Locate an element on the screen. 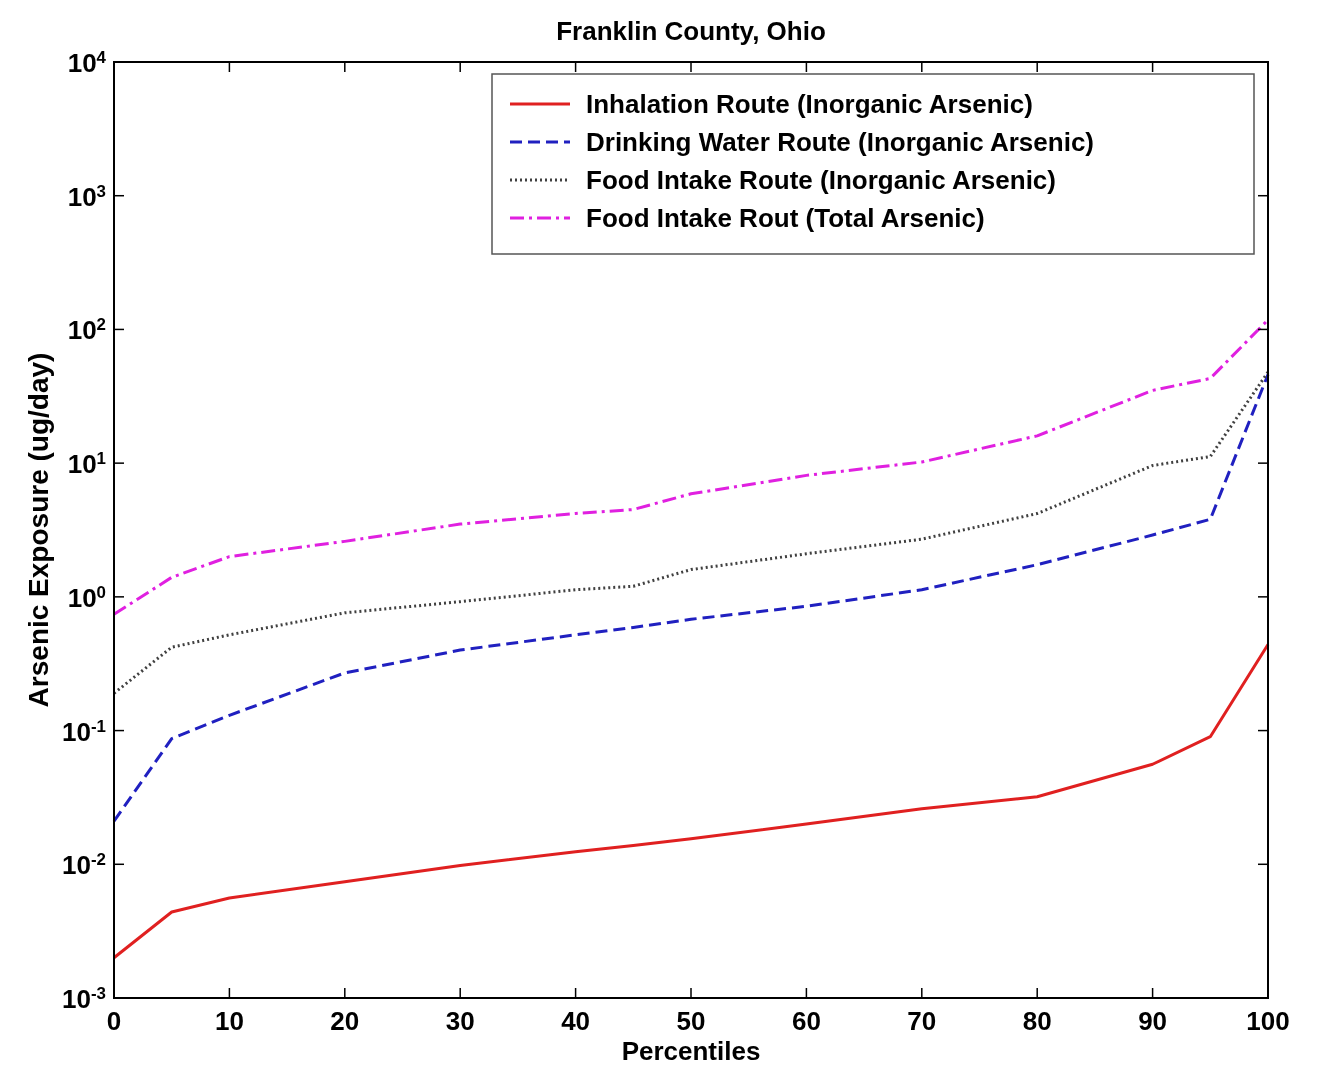  y-tick-label: 10$^{0}$ is located at coordinates (86, 597).